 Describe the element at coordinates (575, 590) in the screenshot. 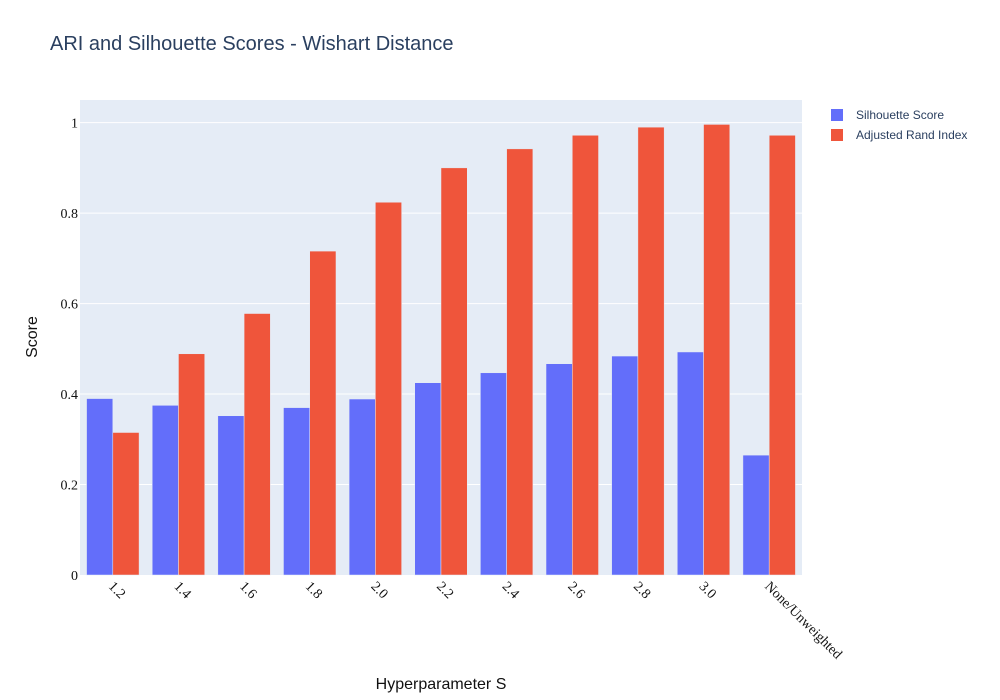

I see `x-tick-label: 2.6` at that location.